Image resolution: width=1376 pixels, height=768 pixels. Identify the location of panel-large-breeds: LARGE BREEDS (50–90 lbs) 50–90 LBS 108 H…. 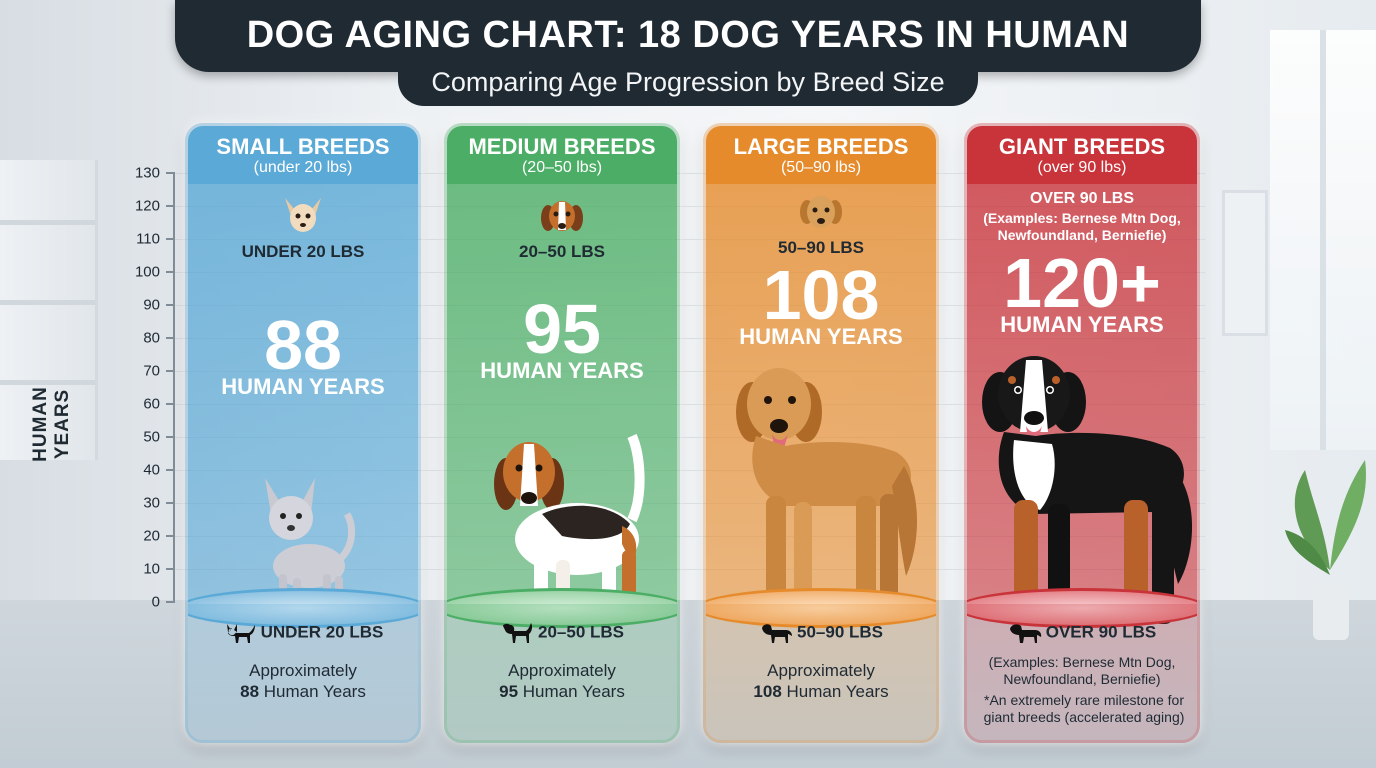
(821, 433).